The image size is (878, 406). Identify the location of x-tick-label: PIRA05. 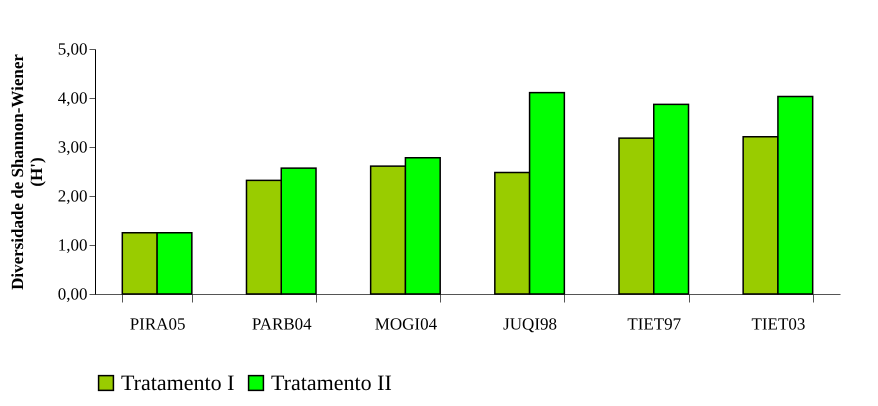
(158, 324).